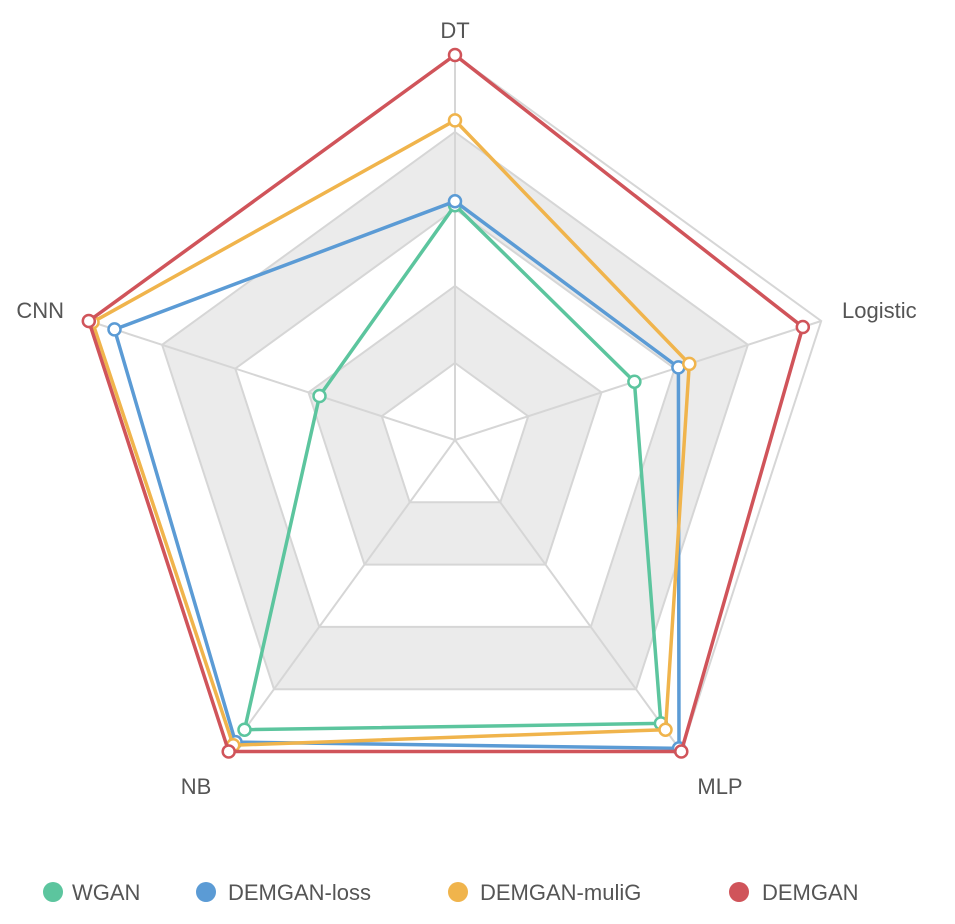  What do you see at coordinates (244, 729) in the screenshot?
I see `data-point-wgan-nb` at bounding box center [244, 729].